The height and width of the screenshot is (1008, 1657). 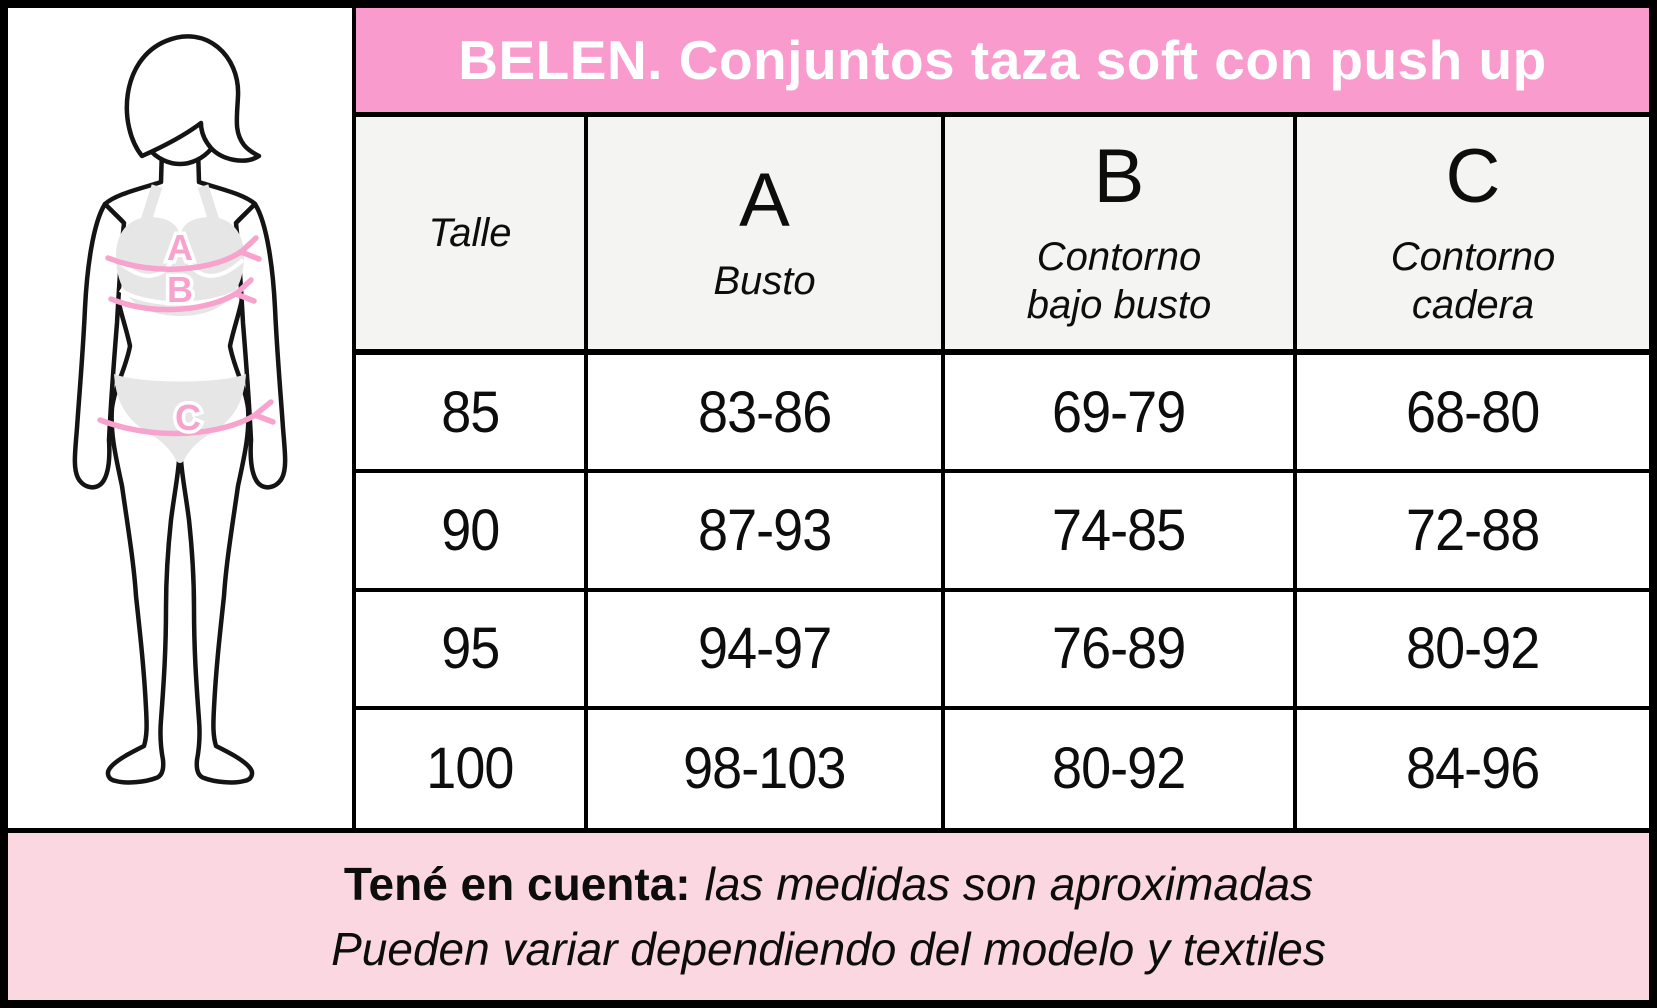 What do you see at coordinates (472, 532) in the screenshot?
I see `table-cell-size: 90` at bounding box center [472, 532].